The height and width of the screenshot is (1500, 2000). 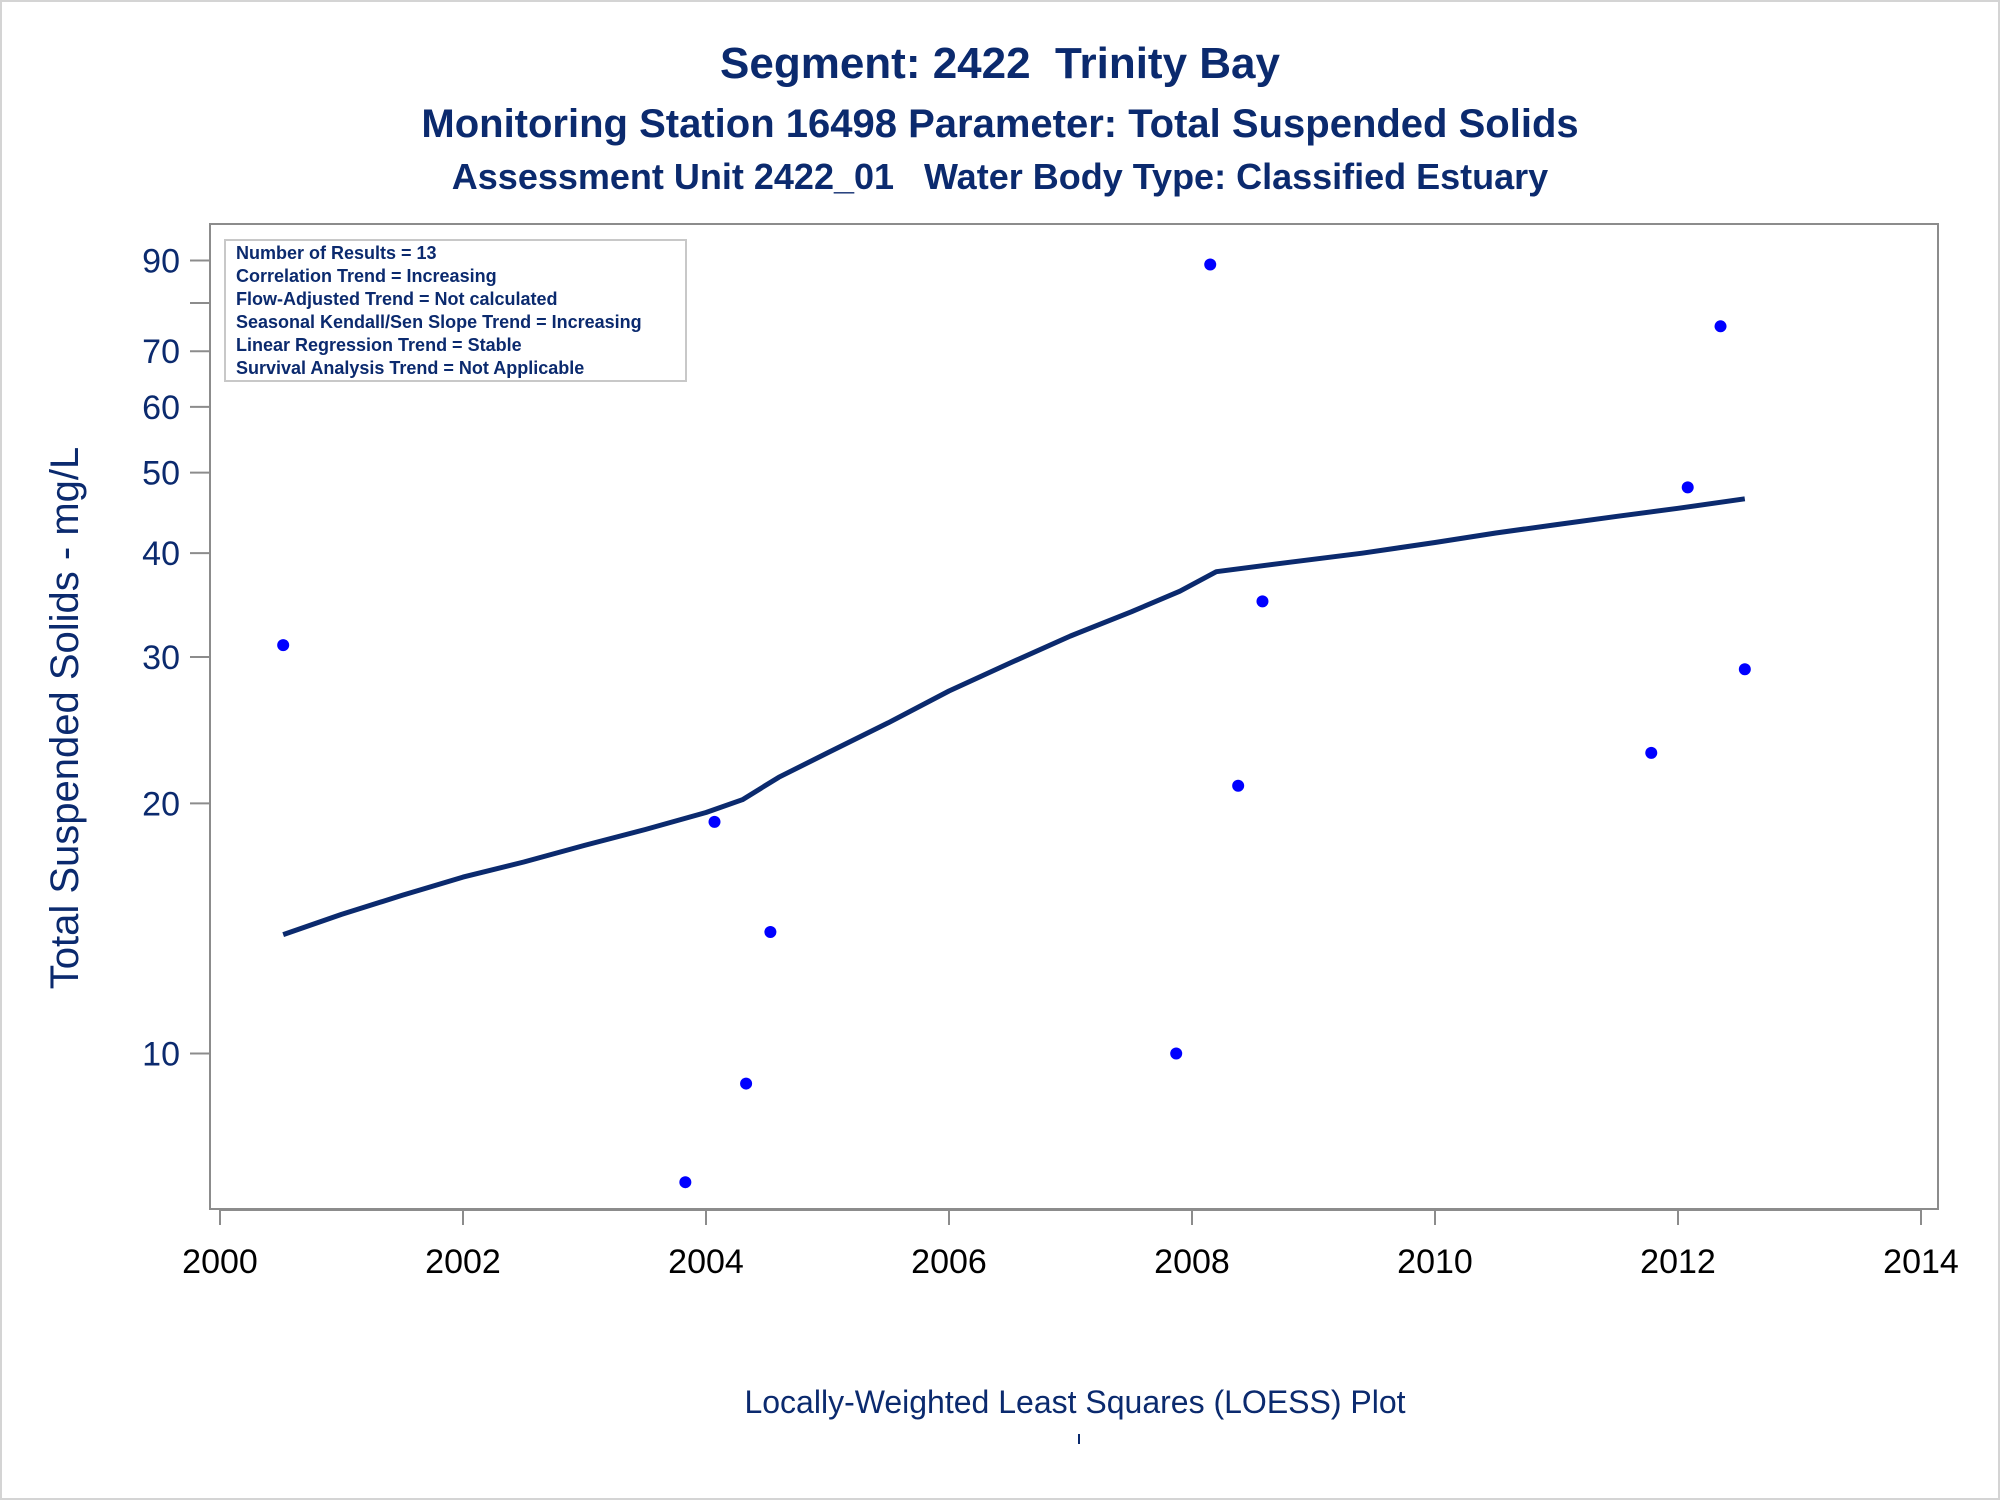 I want to click on x-tick-label-2010: 2010, so click(x=1435, y=1262).